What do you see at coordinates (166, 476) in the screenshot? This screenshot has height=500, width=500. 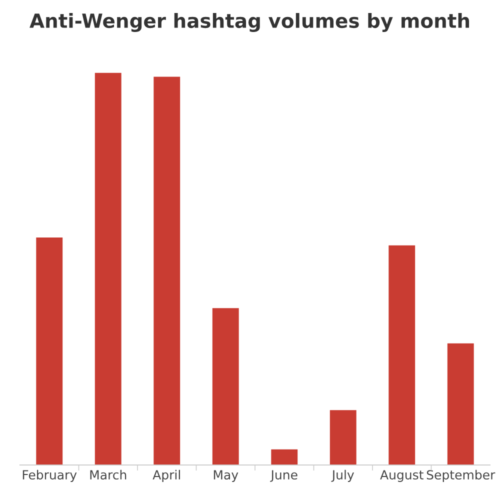 I see `x-tick-label: April` at bounding box center [166, 476].